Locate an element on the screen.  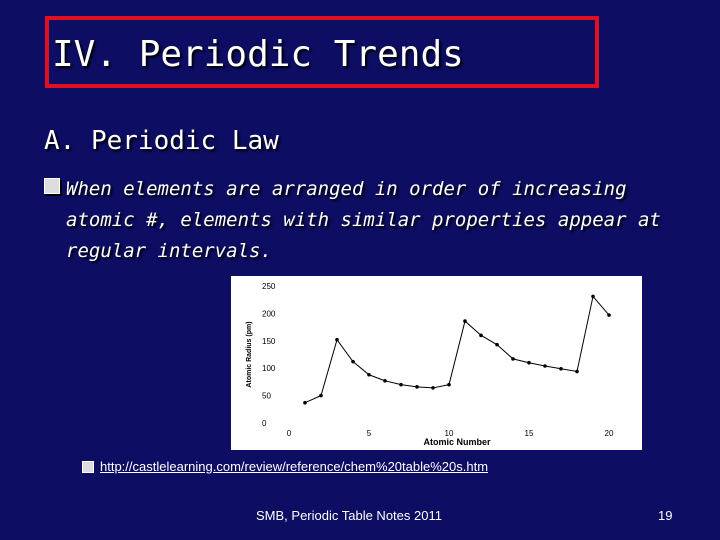
title-frame is located at coordinates (322, 52).